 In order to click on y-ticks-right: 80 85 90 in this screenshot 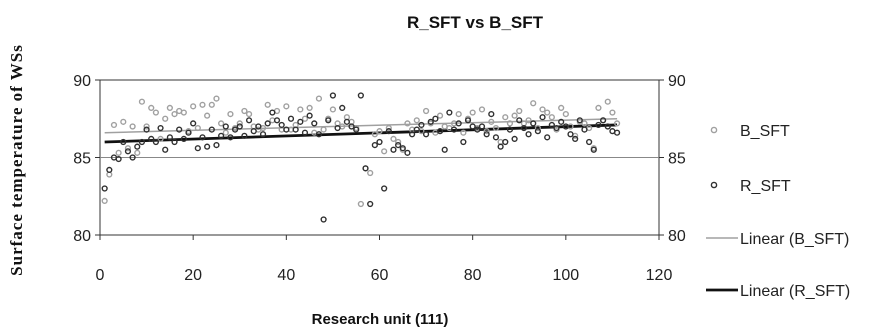, I will do `click(672, 159)`.